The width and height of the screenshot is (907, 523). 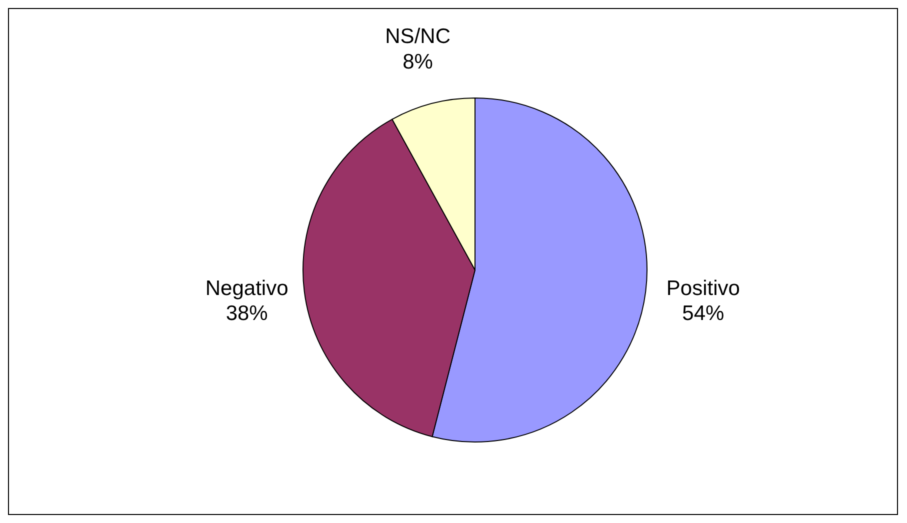 I want to click on data-label: 38%, so click(x=247, y=314).